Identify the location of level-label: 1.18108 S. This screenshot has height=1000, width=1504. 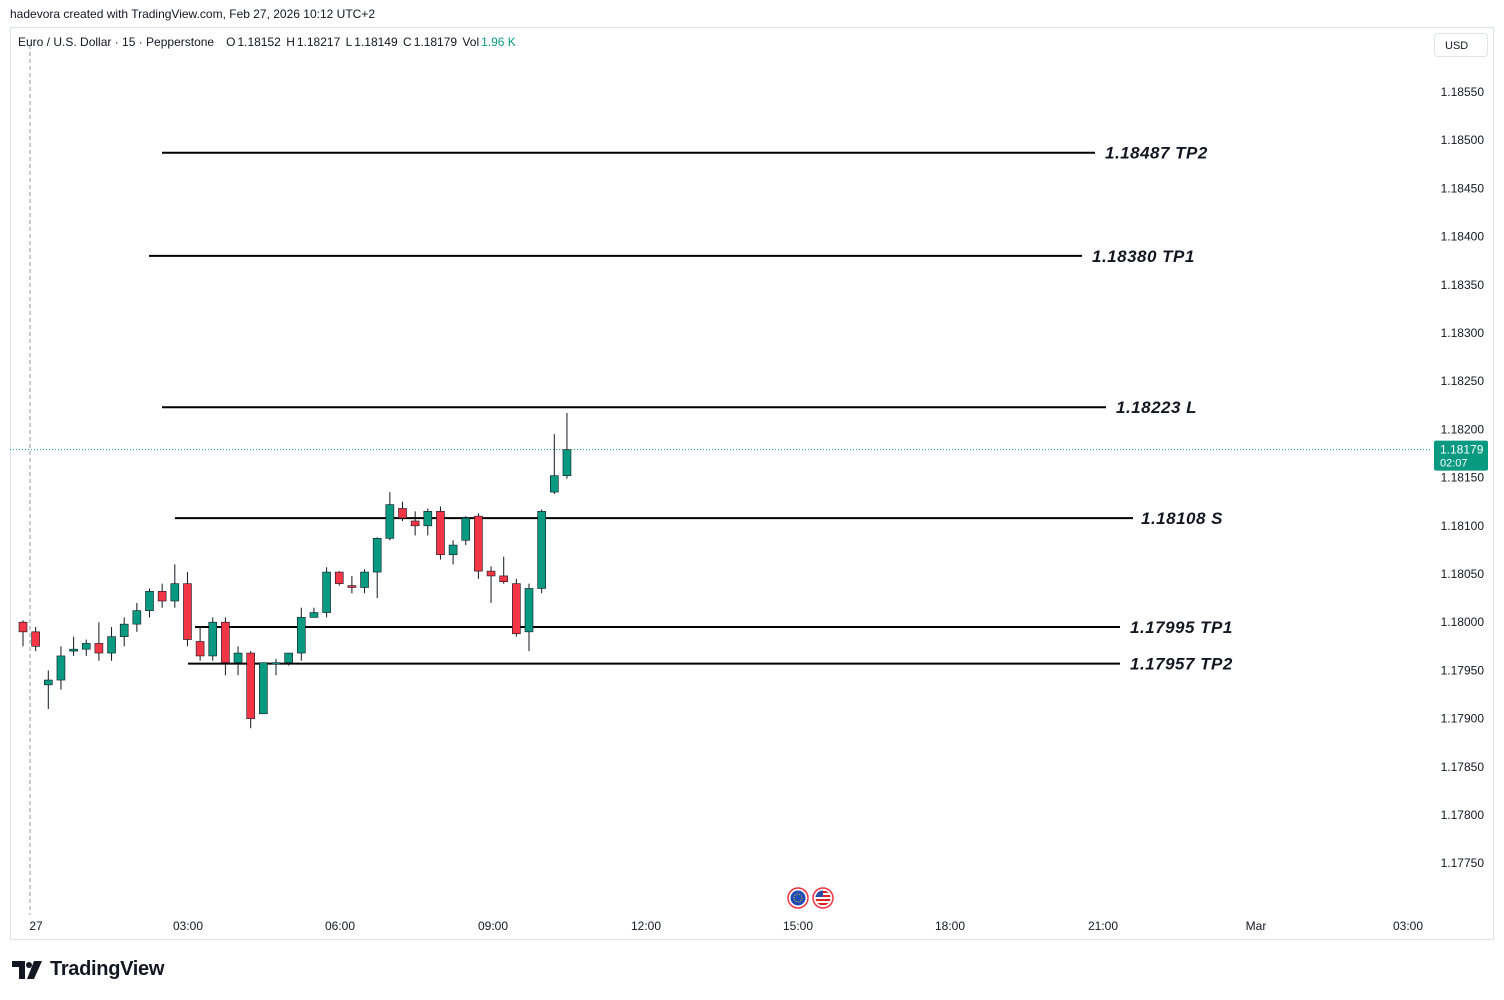
(1182, 518).